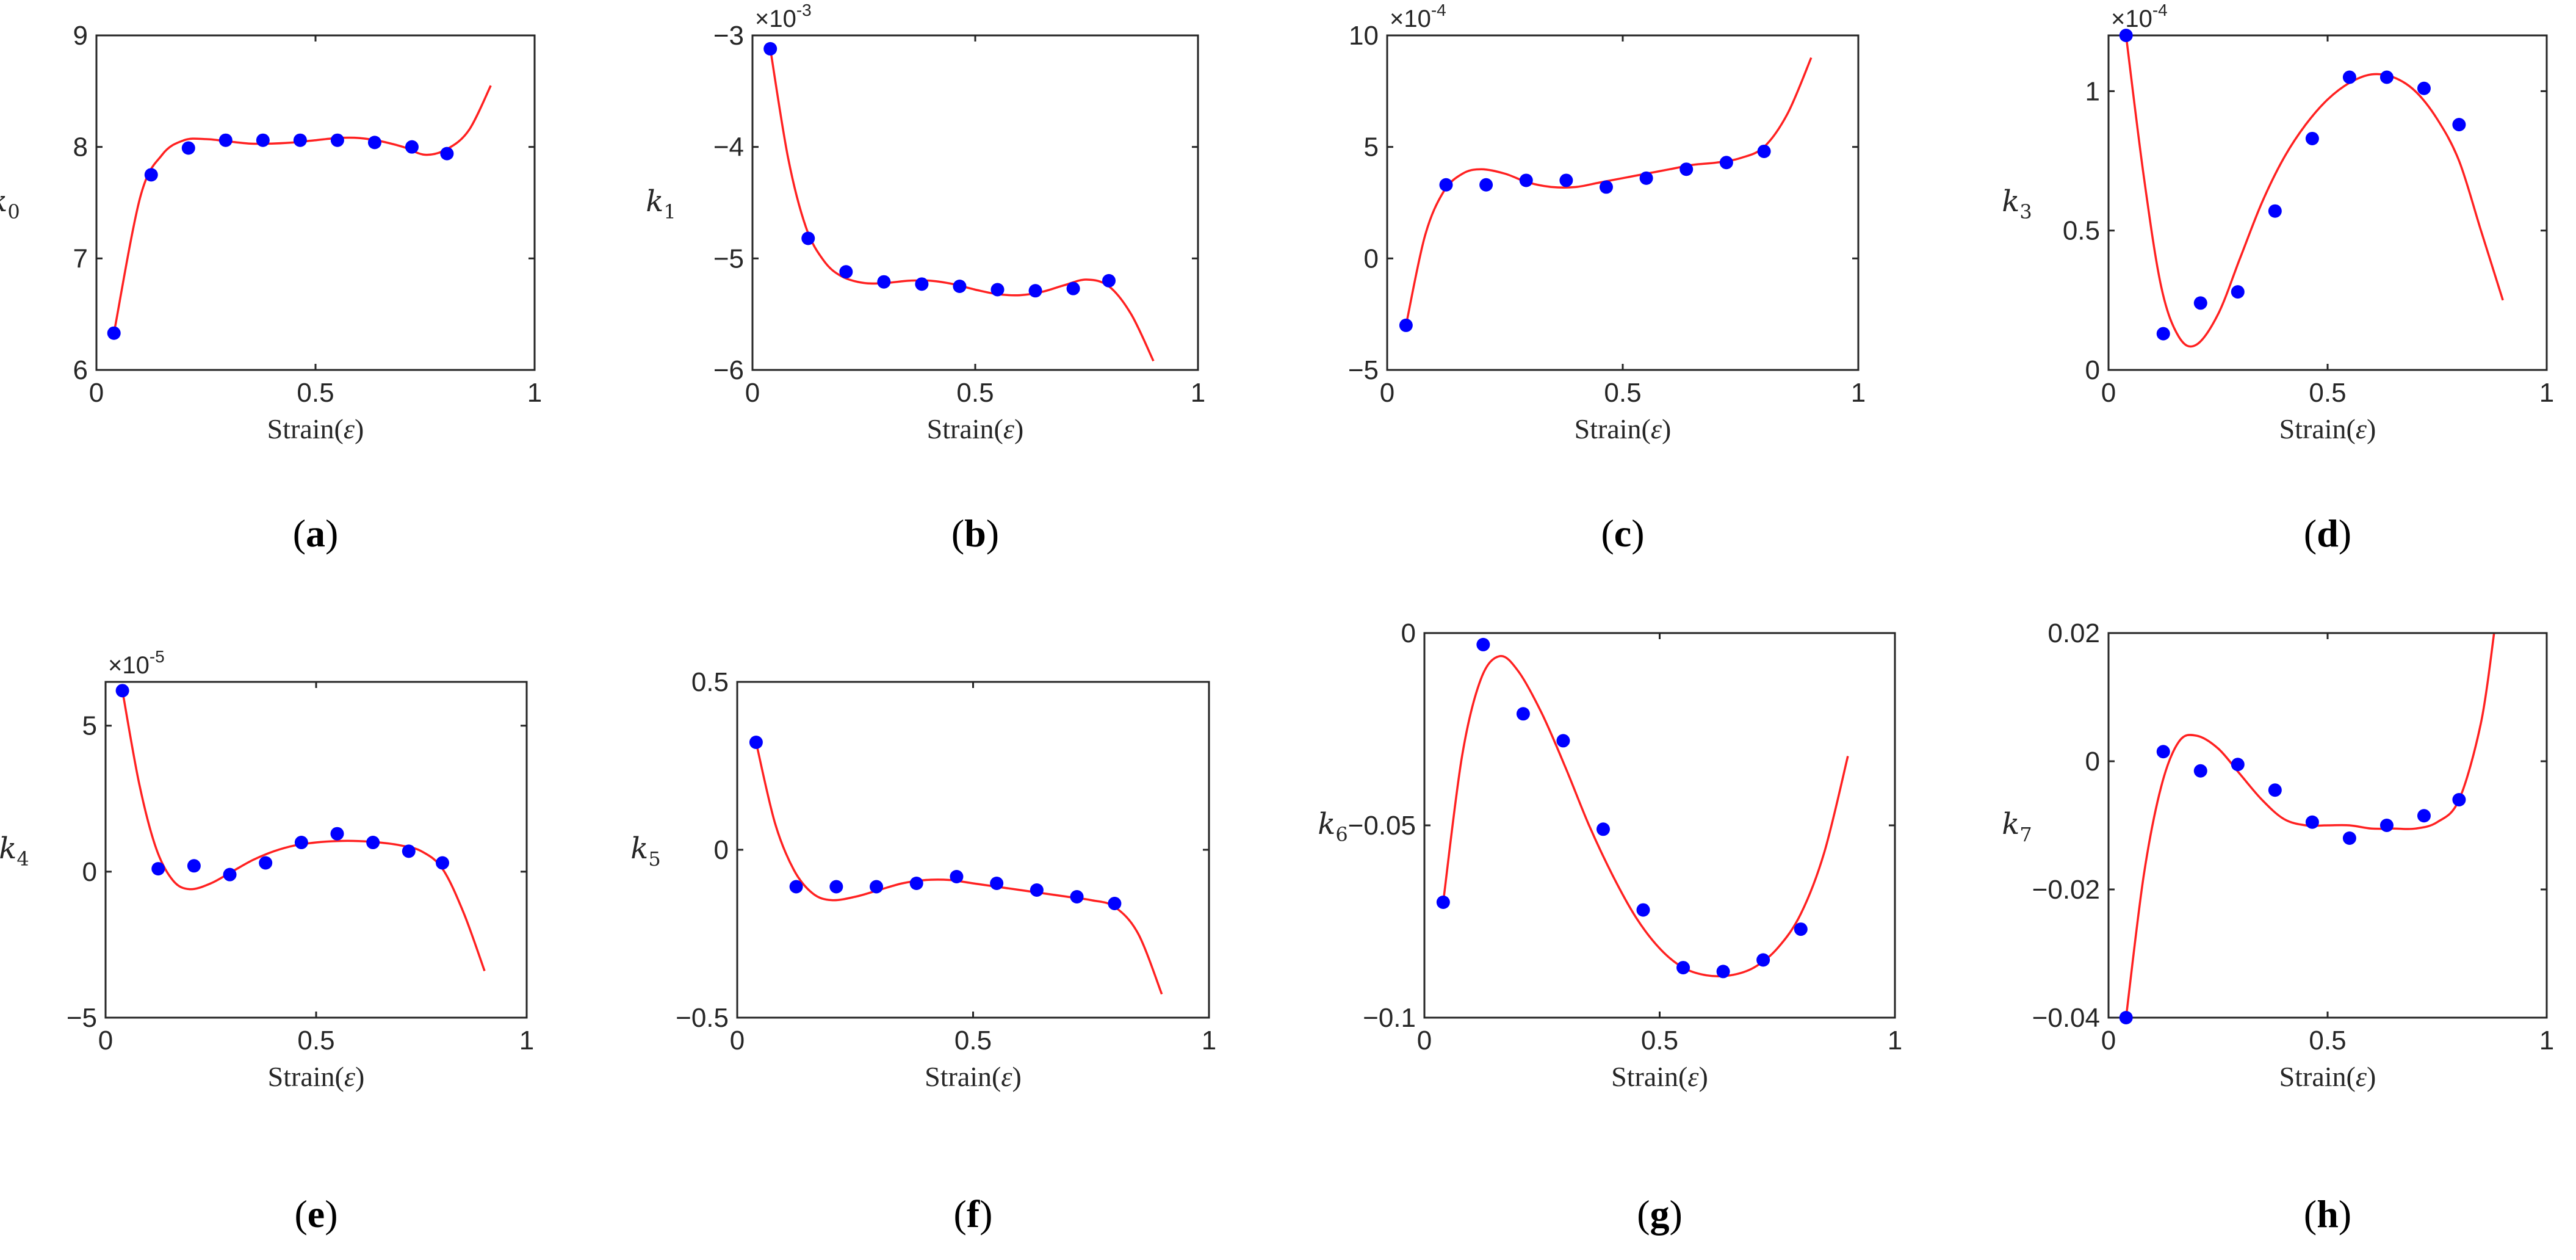 This screenshot has height=1260, width=2576. What do you see at coordinates (10, 203) in the screenshot?
I see `y-axis-label-a: k0` at bounding box center [10, 203].